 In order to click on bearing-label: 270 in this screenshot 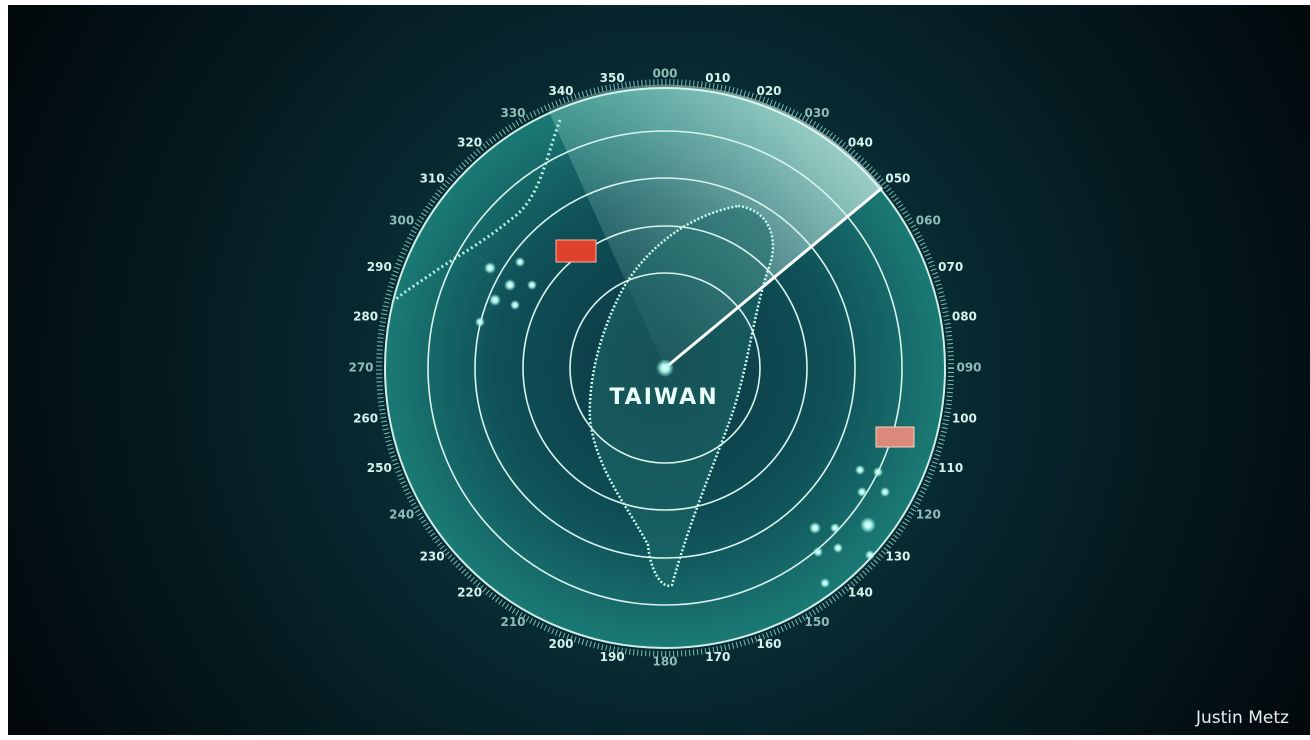, I will do `click(360, 368)`.